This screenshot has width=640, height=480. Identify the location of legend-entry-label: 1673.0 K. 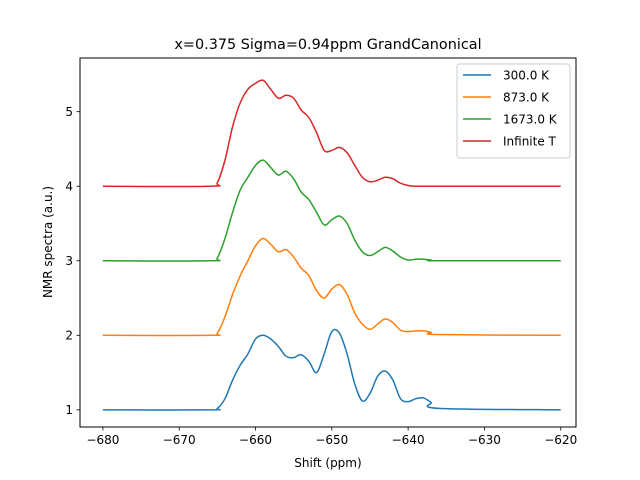
(530, 119).